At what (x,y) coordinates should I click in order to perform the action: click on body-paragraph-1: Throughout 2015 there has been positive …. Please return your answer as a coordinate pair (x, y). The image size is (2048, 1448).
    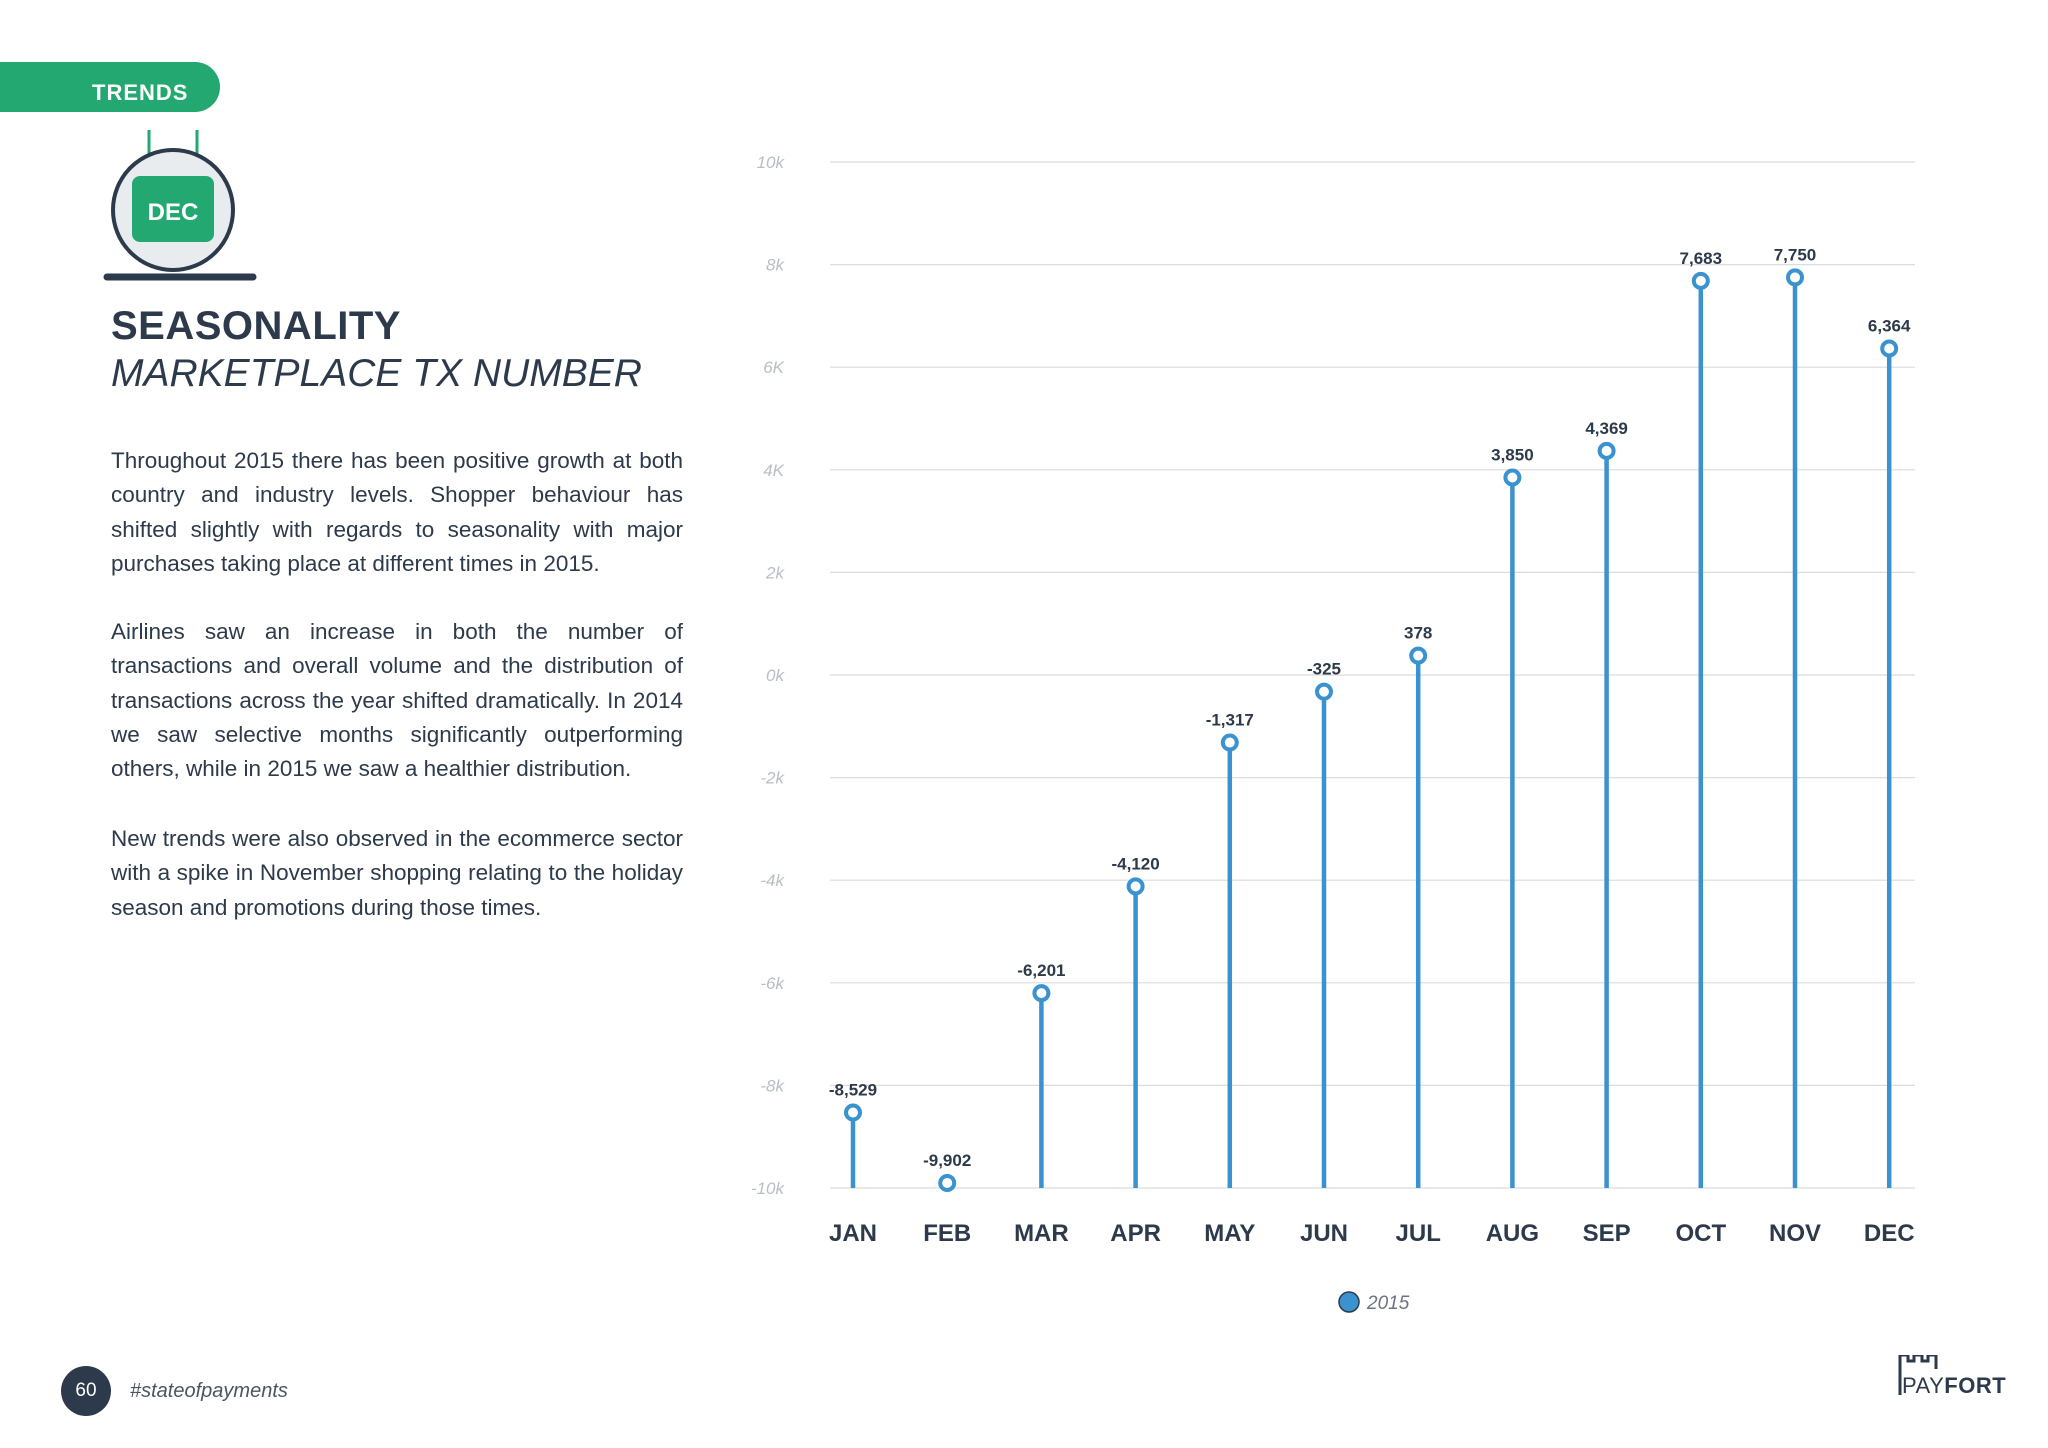
    Looking at the image, I should click on (397, 512).